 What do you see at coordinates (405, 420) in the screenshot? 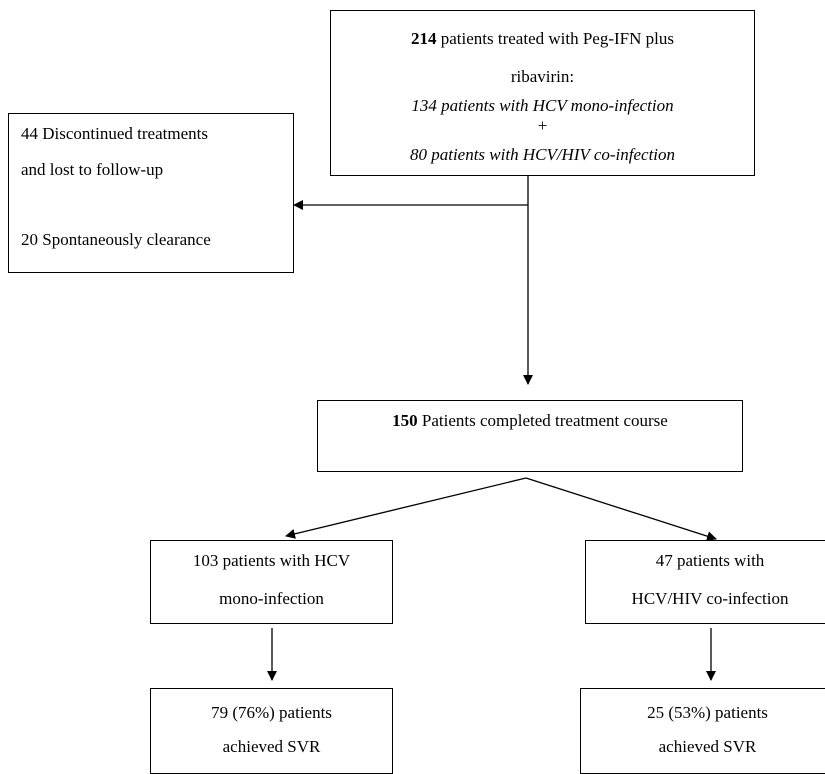
I see `completed-count: 150` at bounding box center [405, 420].